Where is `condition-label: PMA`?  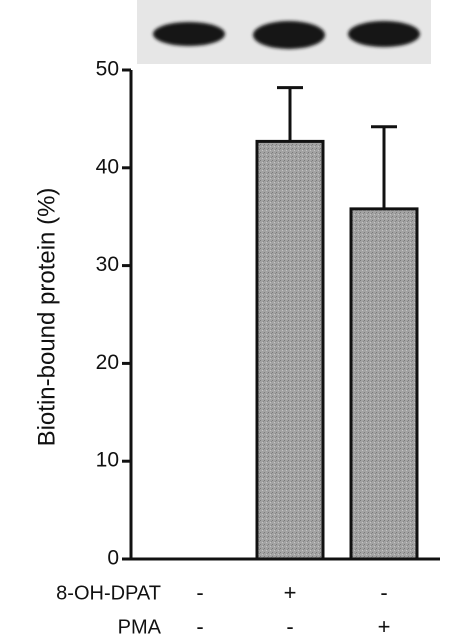
condition-label: PMA is located at coordinates (140, 627).